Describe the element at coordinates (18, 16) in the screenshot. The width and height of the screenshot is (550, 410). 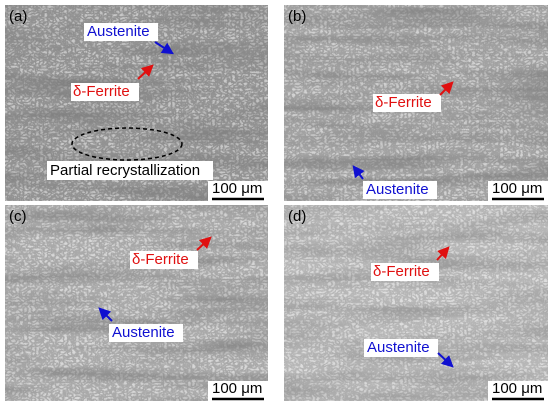
I see `panel-label: (a)` at that location.